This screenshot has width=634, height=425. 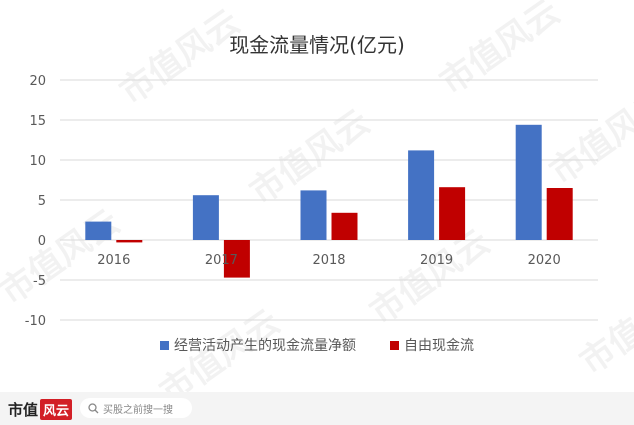 I want to click on x-tick-label: 2019, so click(x=436, y=260).